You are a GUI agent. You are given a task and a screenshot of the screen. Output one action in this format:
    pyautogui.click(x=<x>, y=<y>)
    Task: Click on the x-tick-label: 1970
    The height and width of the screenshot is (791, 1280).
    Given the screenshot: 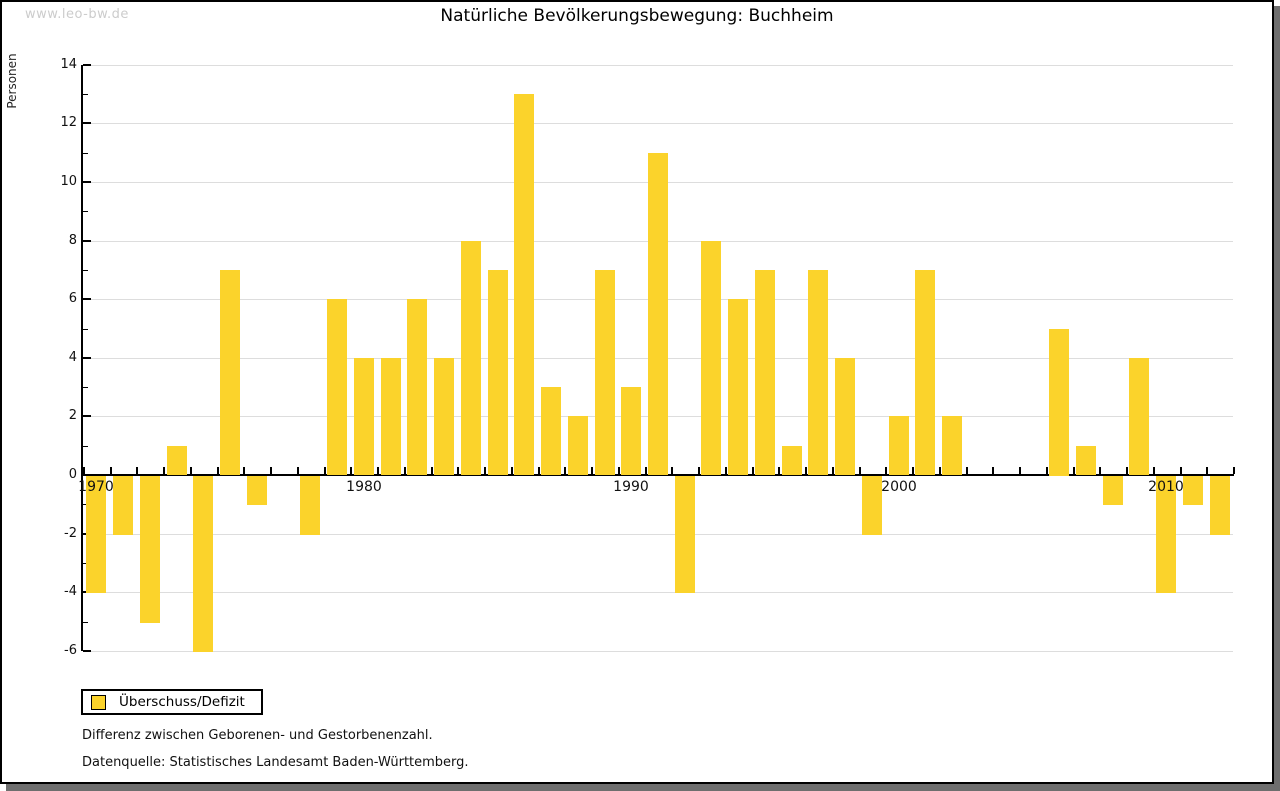 What is the action you would take?
    pyautogui.click(x=96, y=487)
    